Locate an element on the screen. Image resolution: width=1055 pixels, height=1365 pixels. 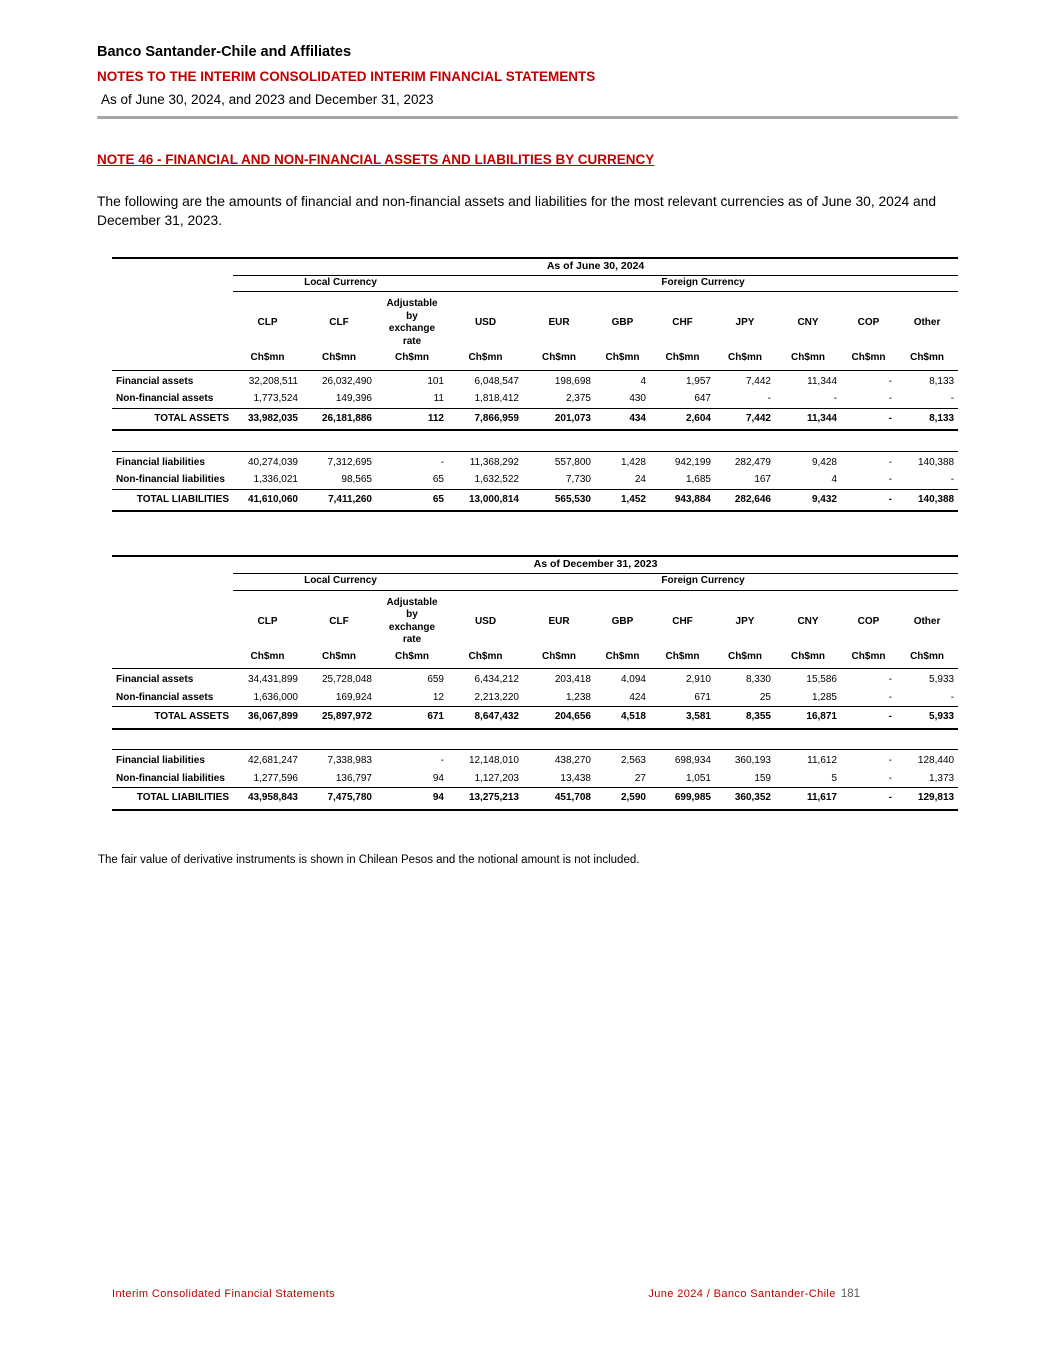
column-header: GBP is located at coordinates (622, 621).